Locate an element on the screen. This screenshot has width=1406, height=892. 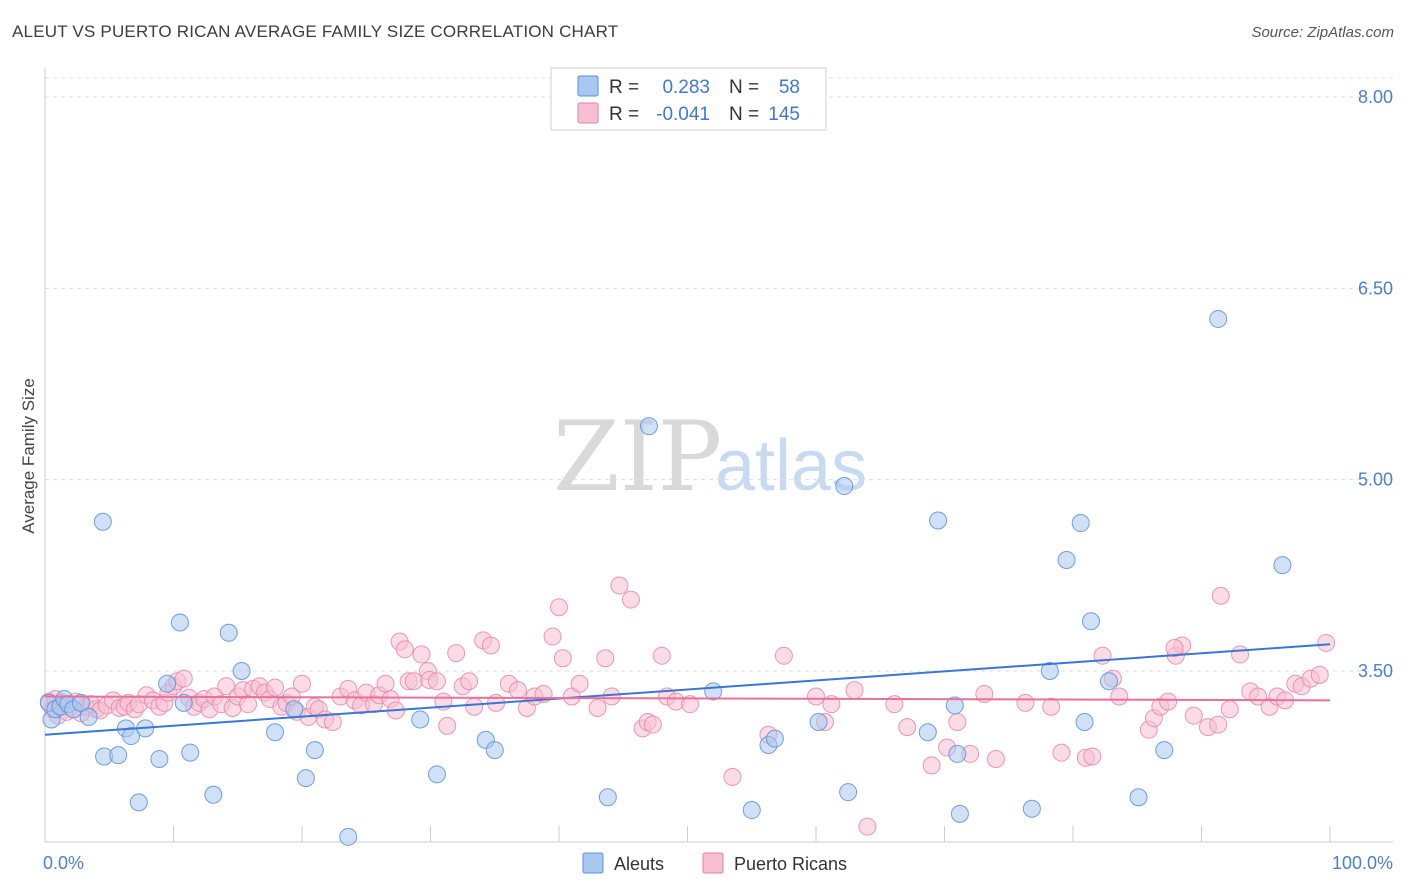
x-tick-label: 0.0% is located at coordinates (63, 863).